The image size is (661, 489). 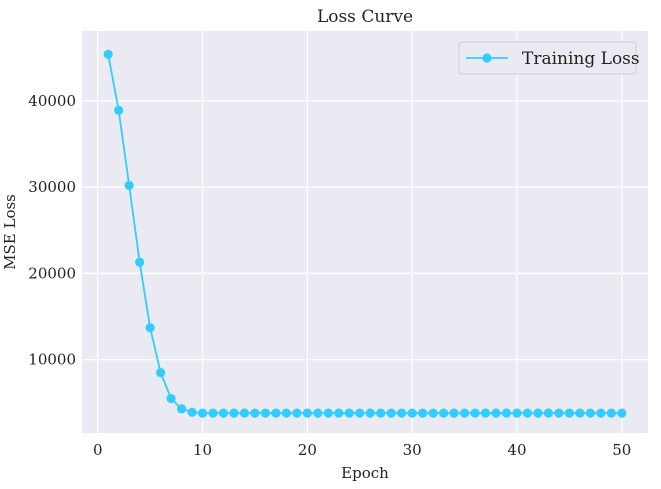 I want to click on y-tick-label: 20000, so click(x=52, y=273).